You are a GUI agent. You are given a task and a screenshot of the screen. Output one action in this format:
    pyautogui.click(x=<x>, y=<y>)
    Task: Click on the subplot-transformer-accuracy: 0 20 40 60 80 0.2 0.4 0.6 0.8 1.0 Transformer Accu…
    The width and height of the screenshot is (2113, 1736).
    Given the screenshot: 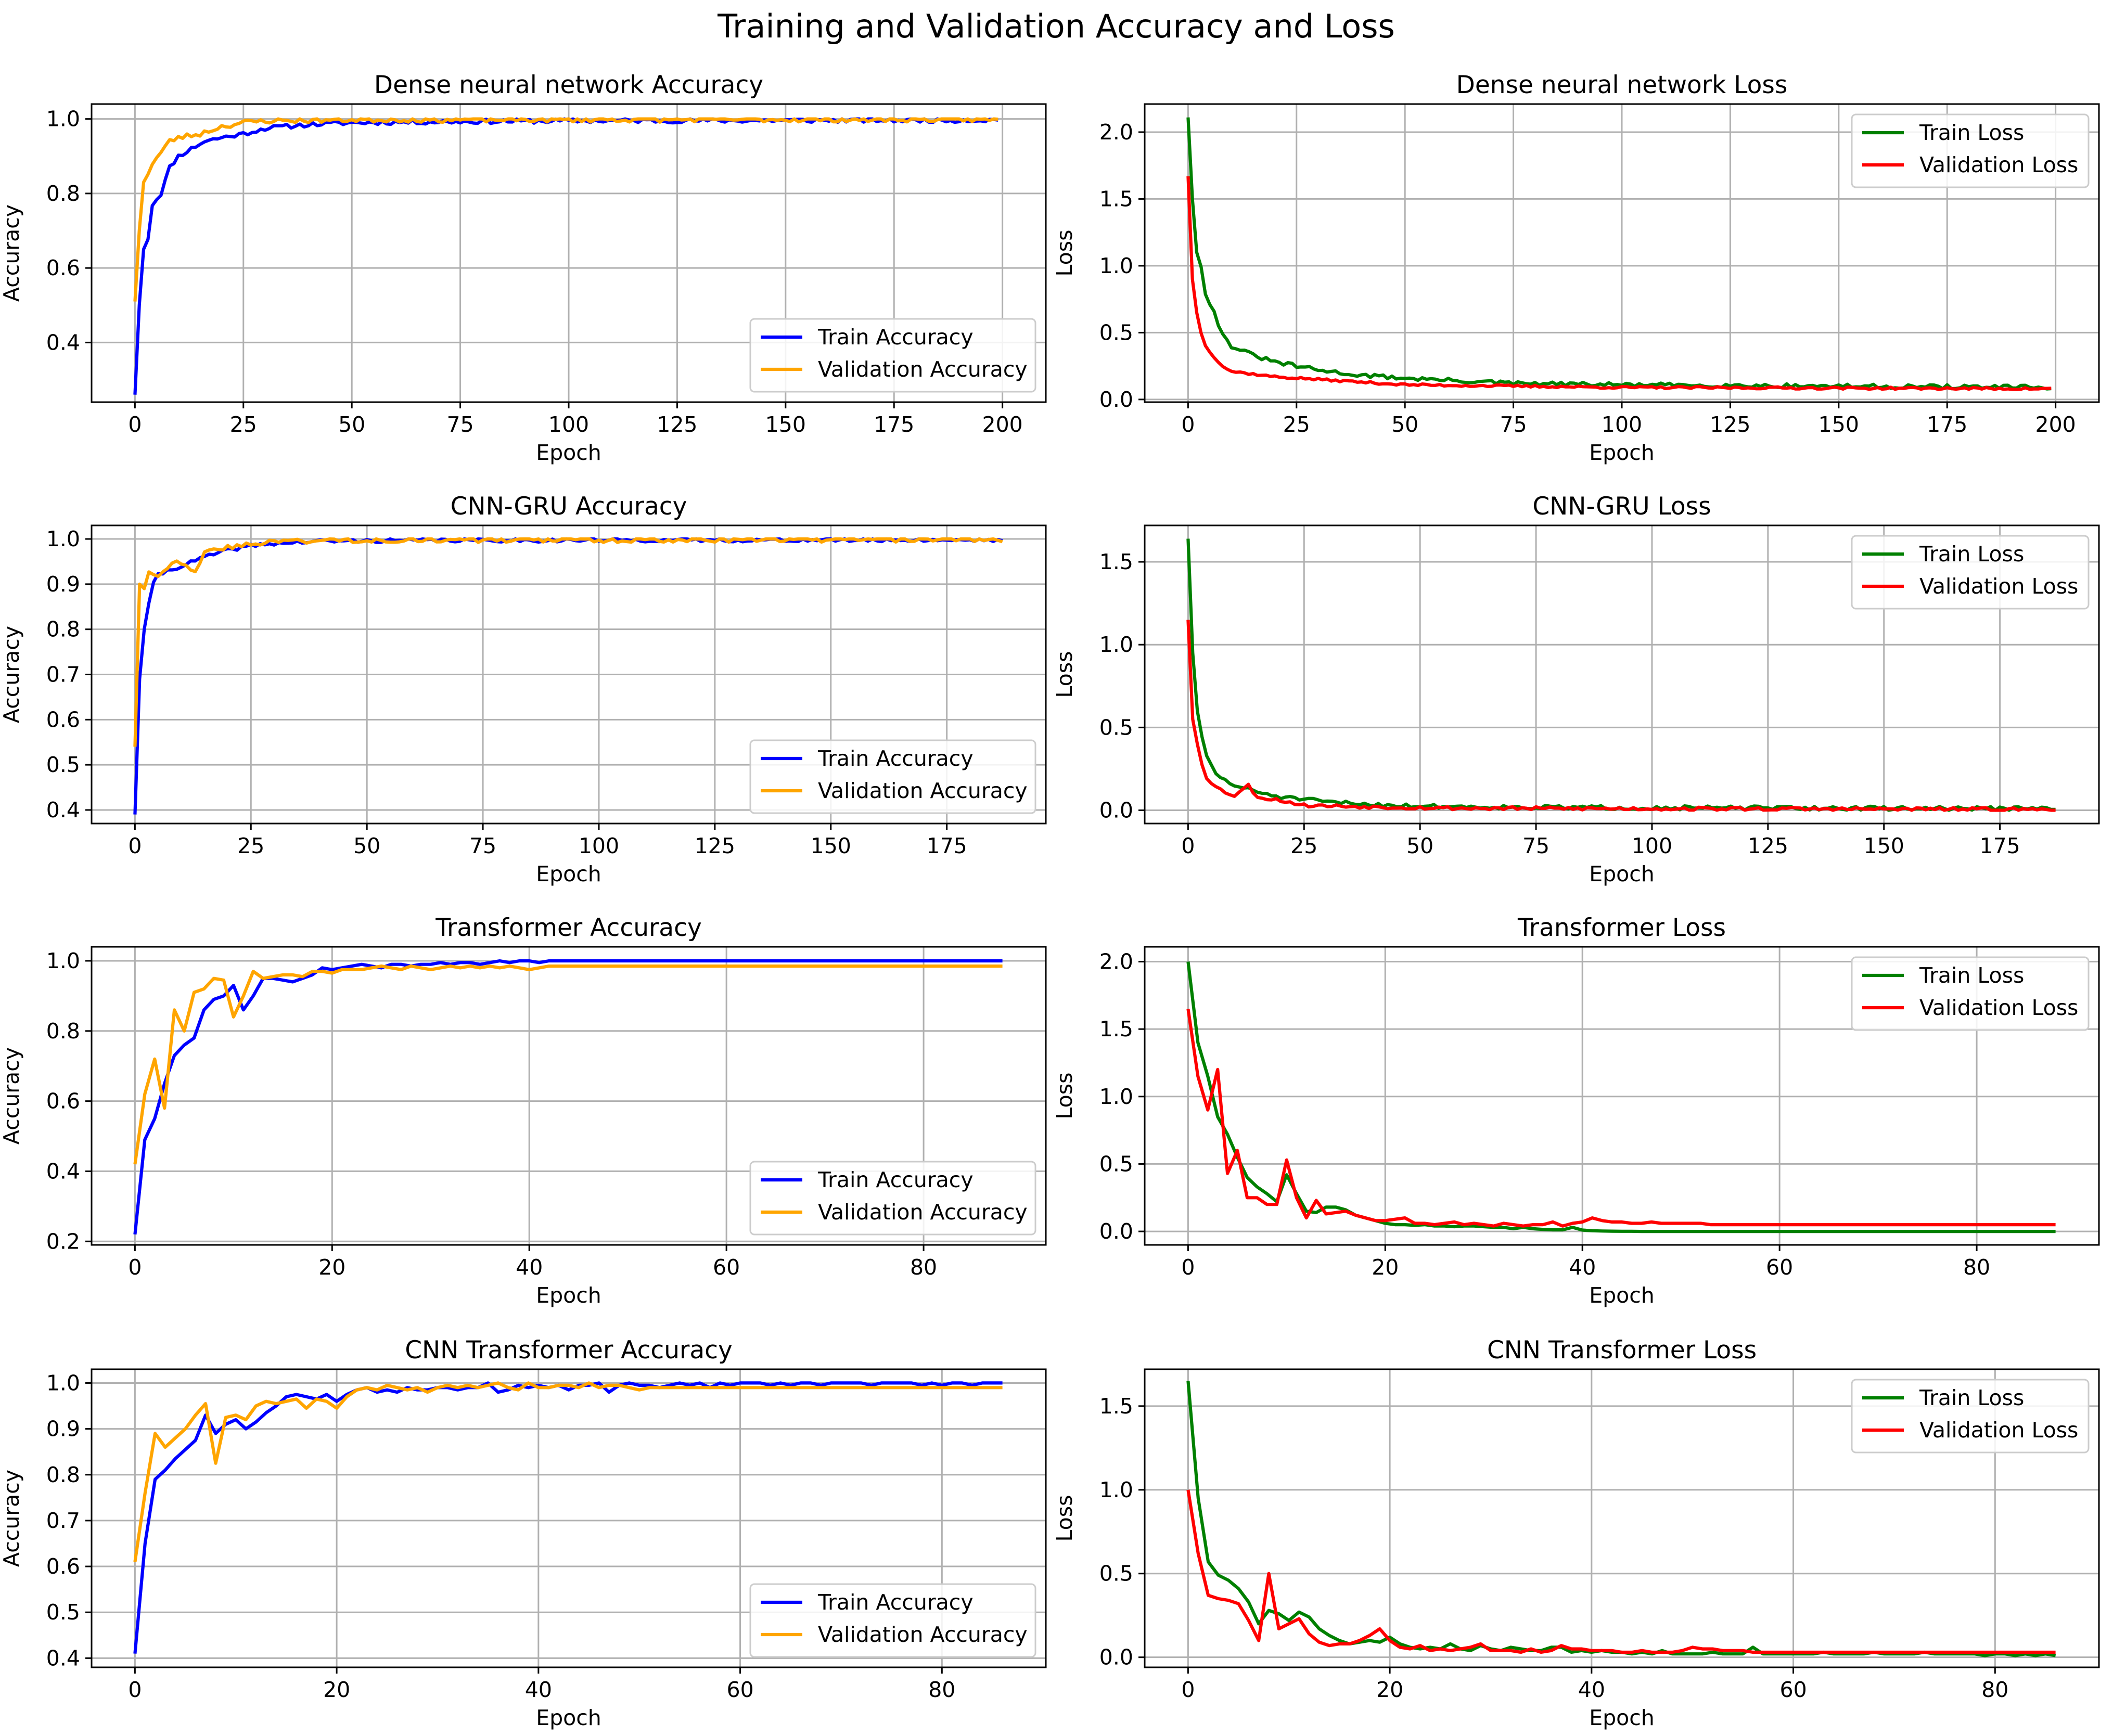 What is the action you would take?
    pyautogui.click(x=523, y=1111)
    